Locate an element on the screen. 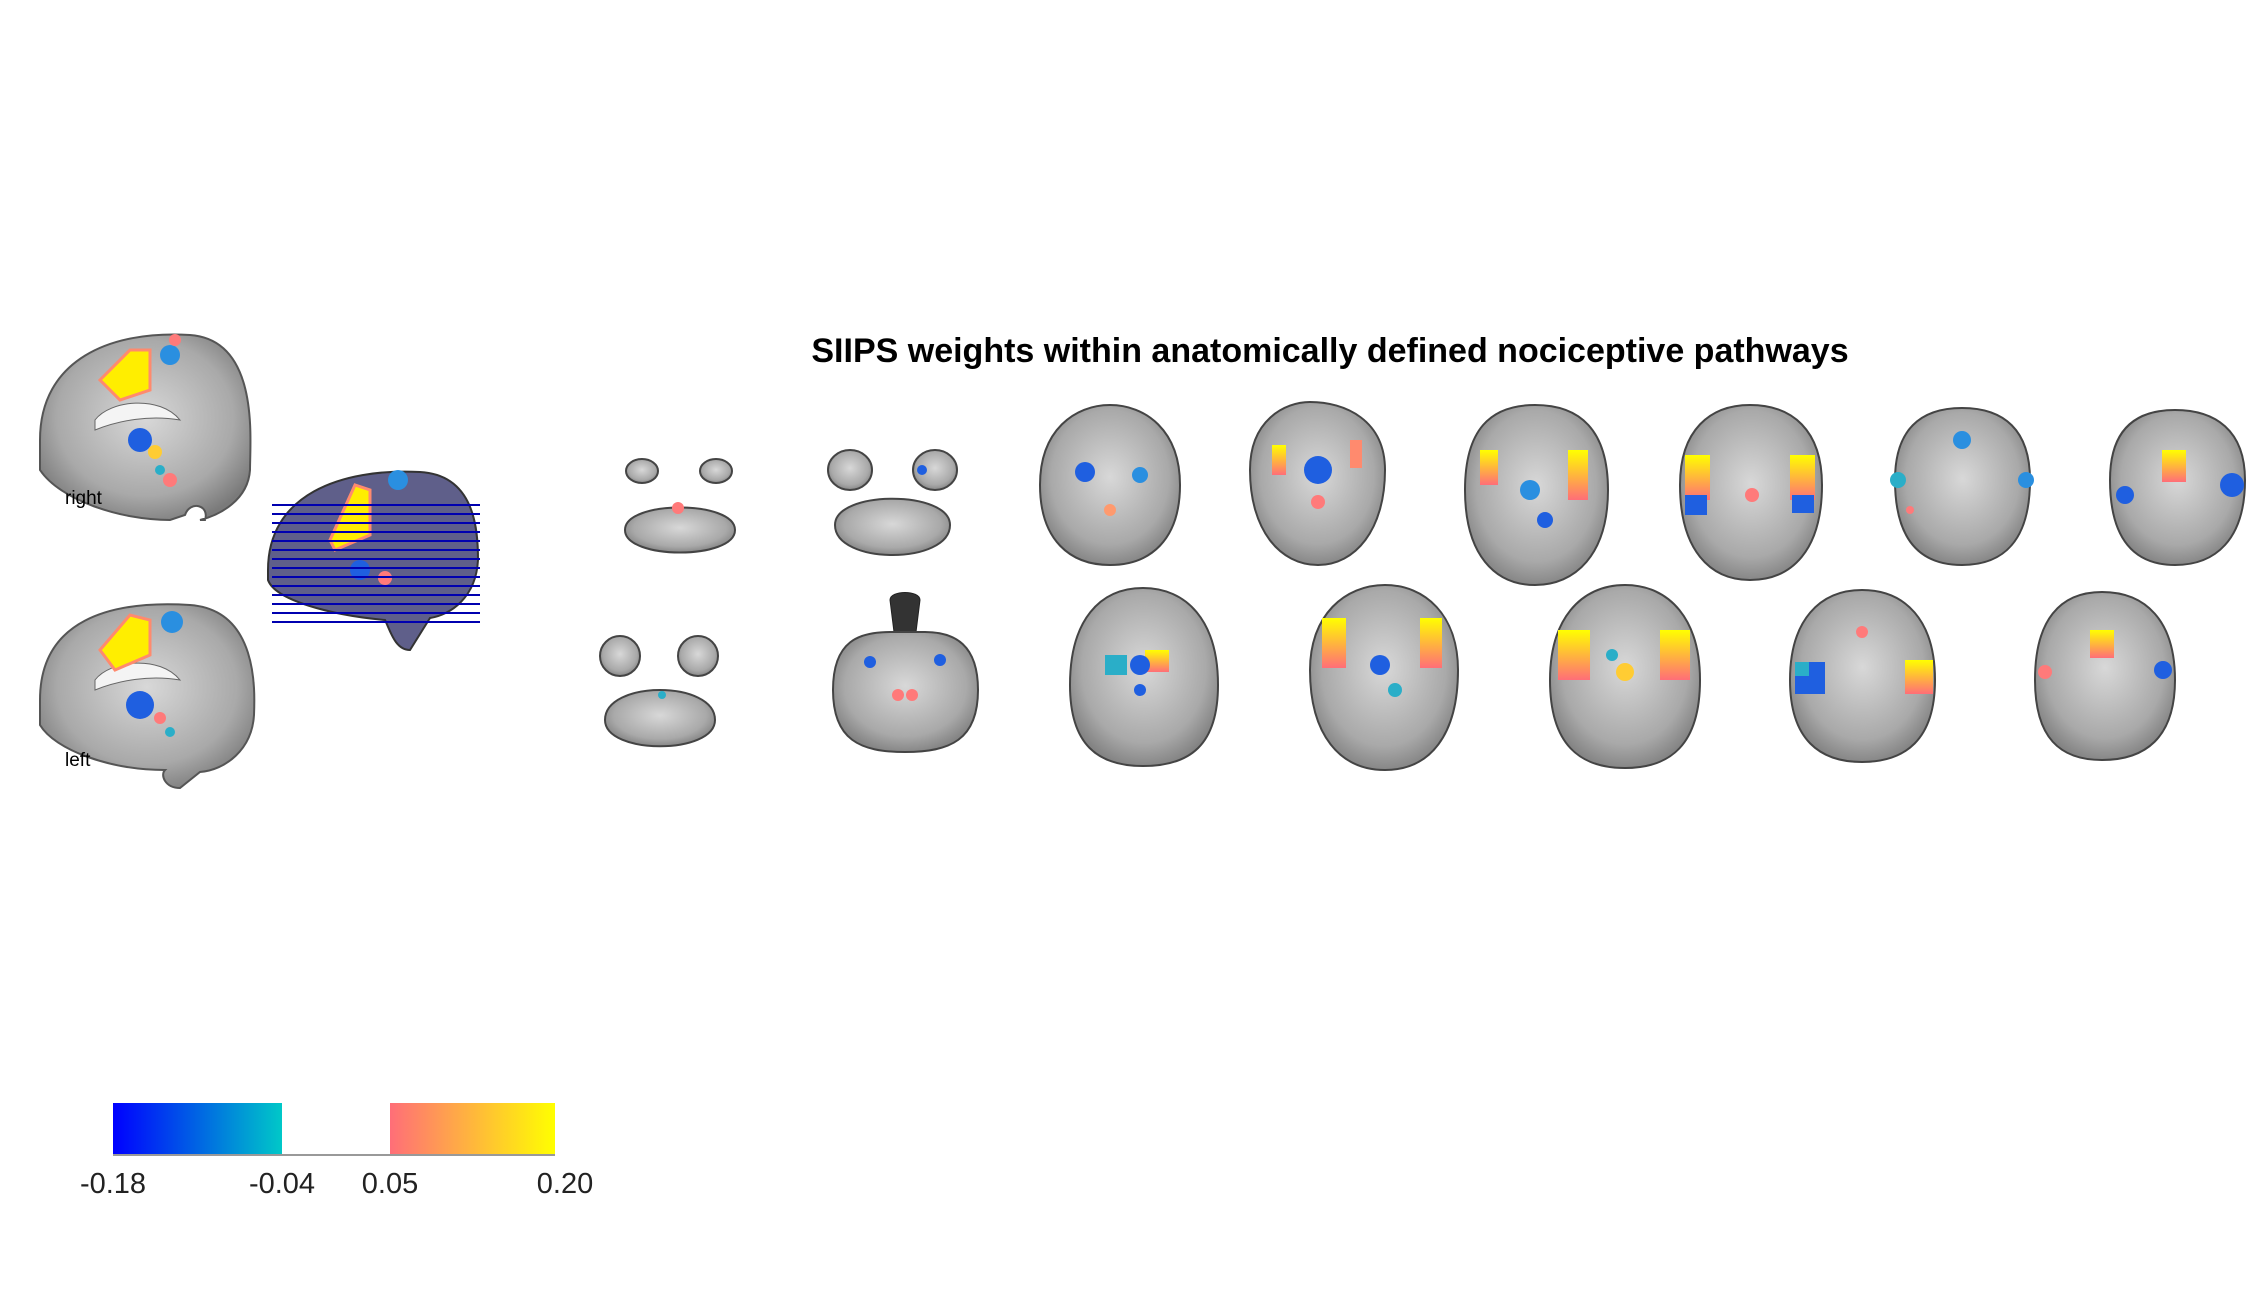 The height and width of the screenshot is (1313, 2265). colorbar-positive is located at coordinates (472, 1129).